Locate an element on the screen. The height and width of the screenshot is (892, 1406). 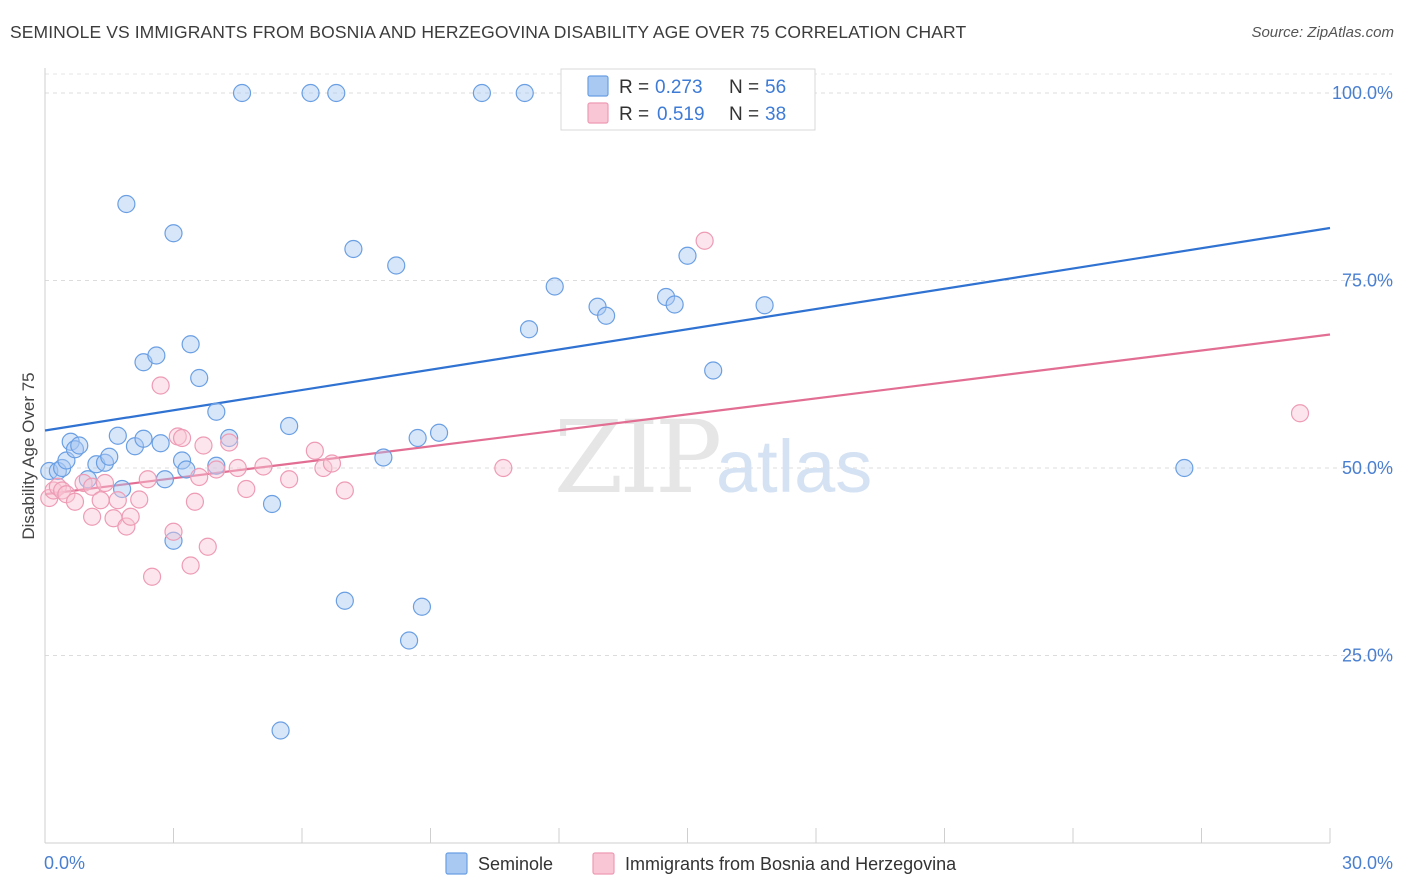
legend-n-seminole: 56 is located at coordinates (775, 87).